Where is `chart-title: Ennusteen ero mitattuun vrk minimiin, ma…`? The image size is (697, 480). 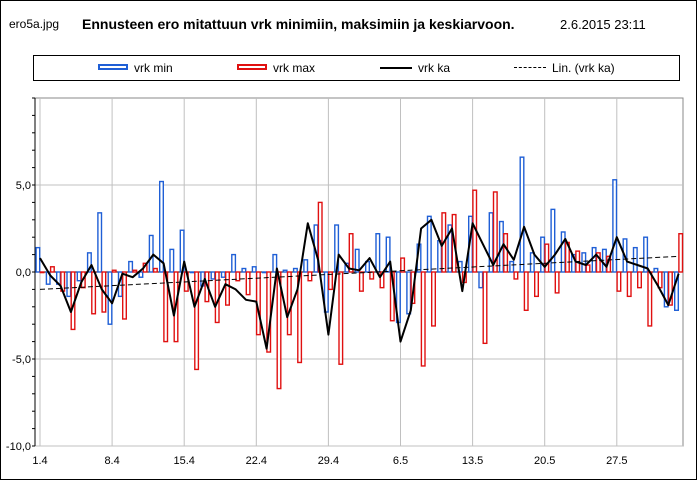 chart-title: Ennusteen ero mitattuun vrk minimiin, ma… is located at coordinates (298, 24).